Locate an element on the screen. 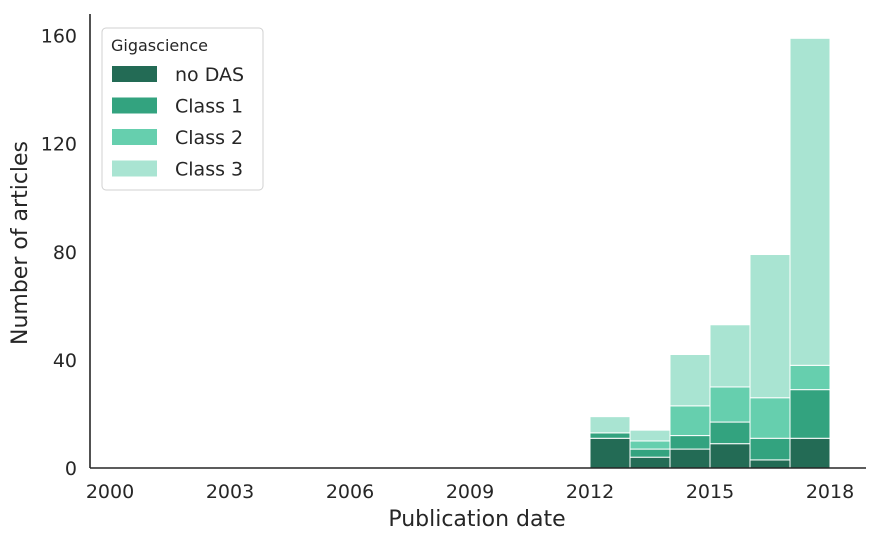 The image size is (881, 540). x-tick-label: 2018 is located at coordinates (830, 492).